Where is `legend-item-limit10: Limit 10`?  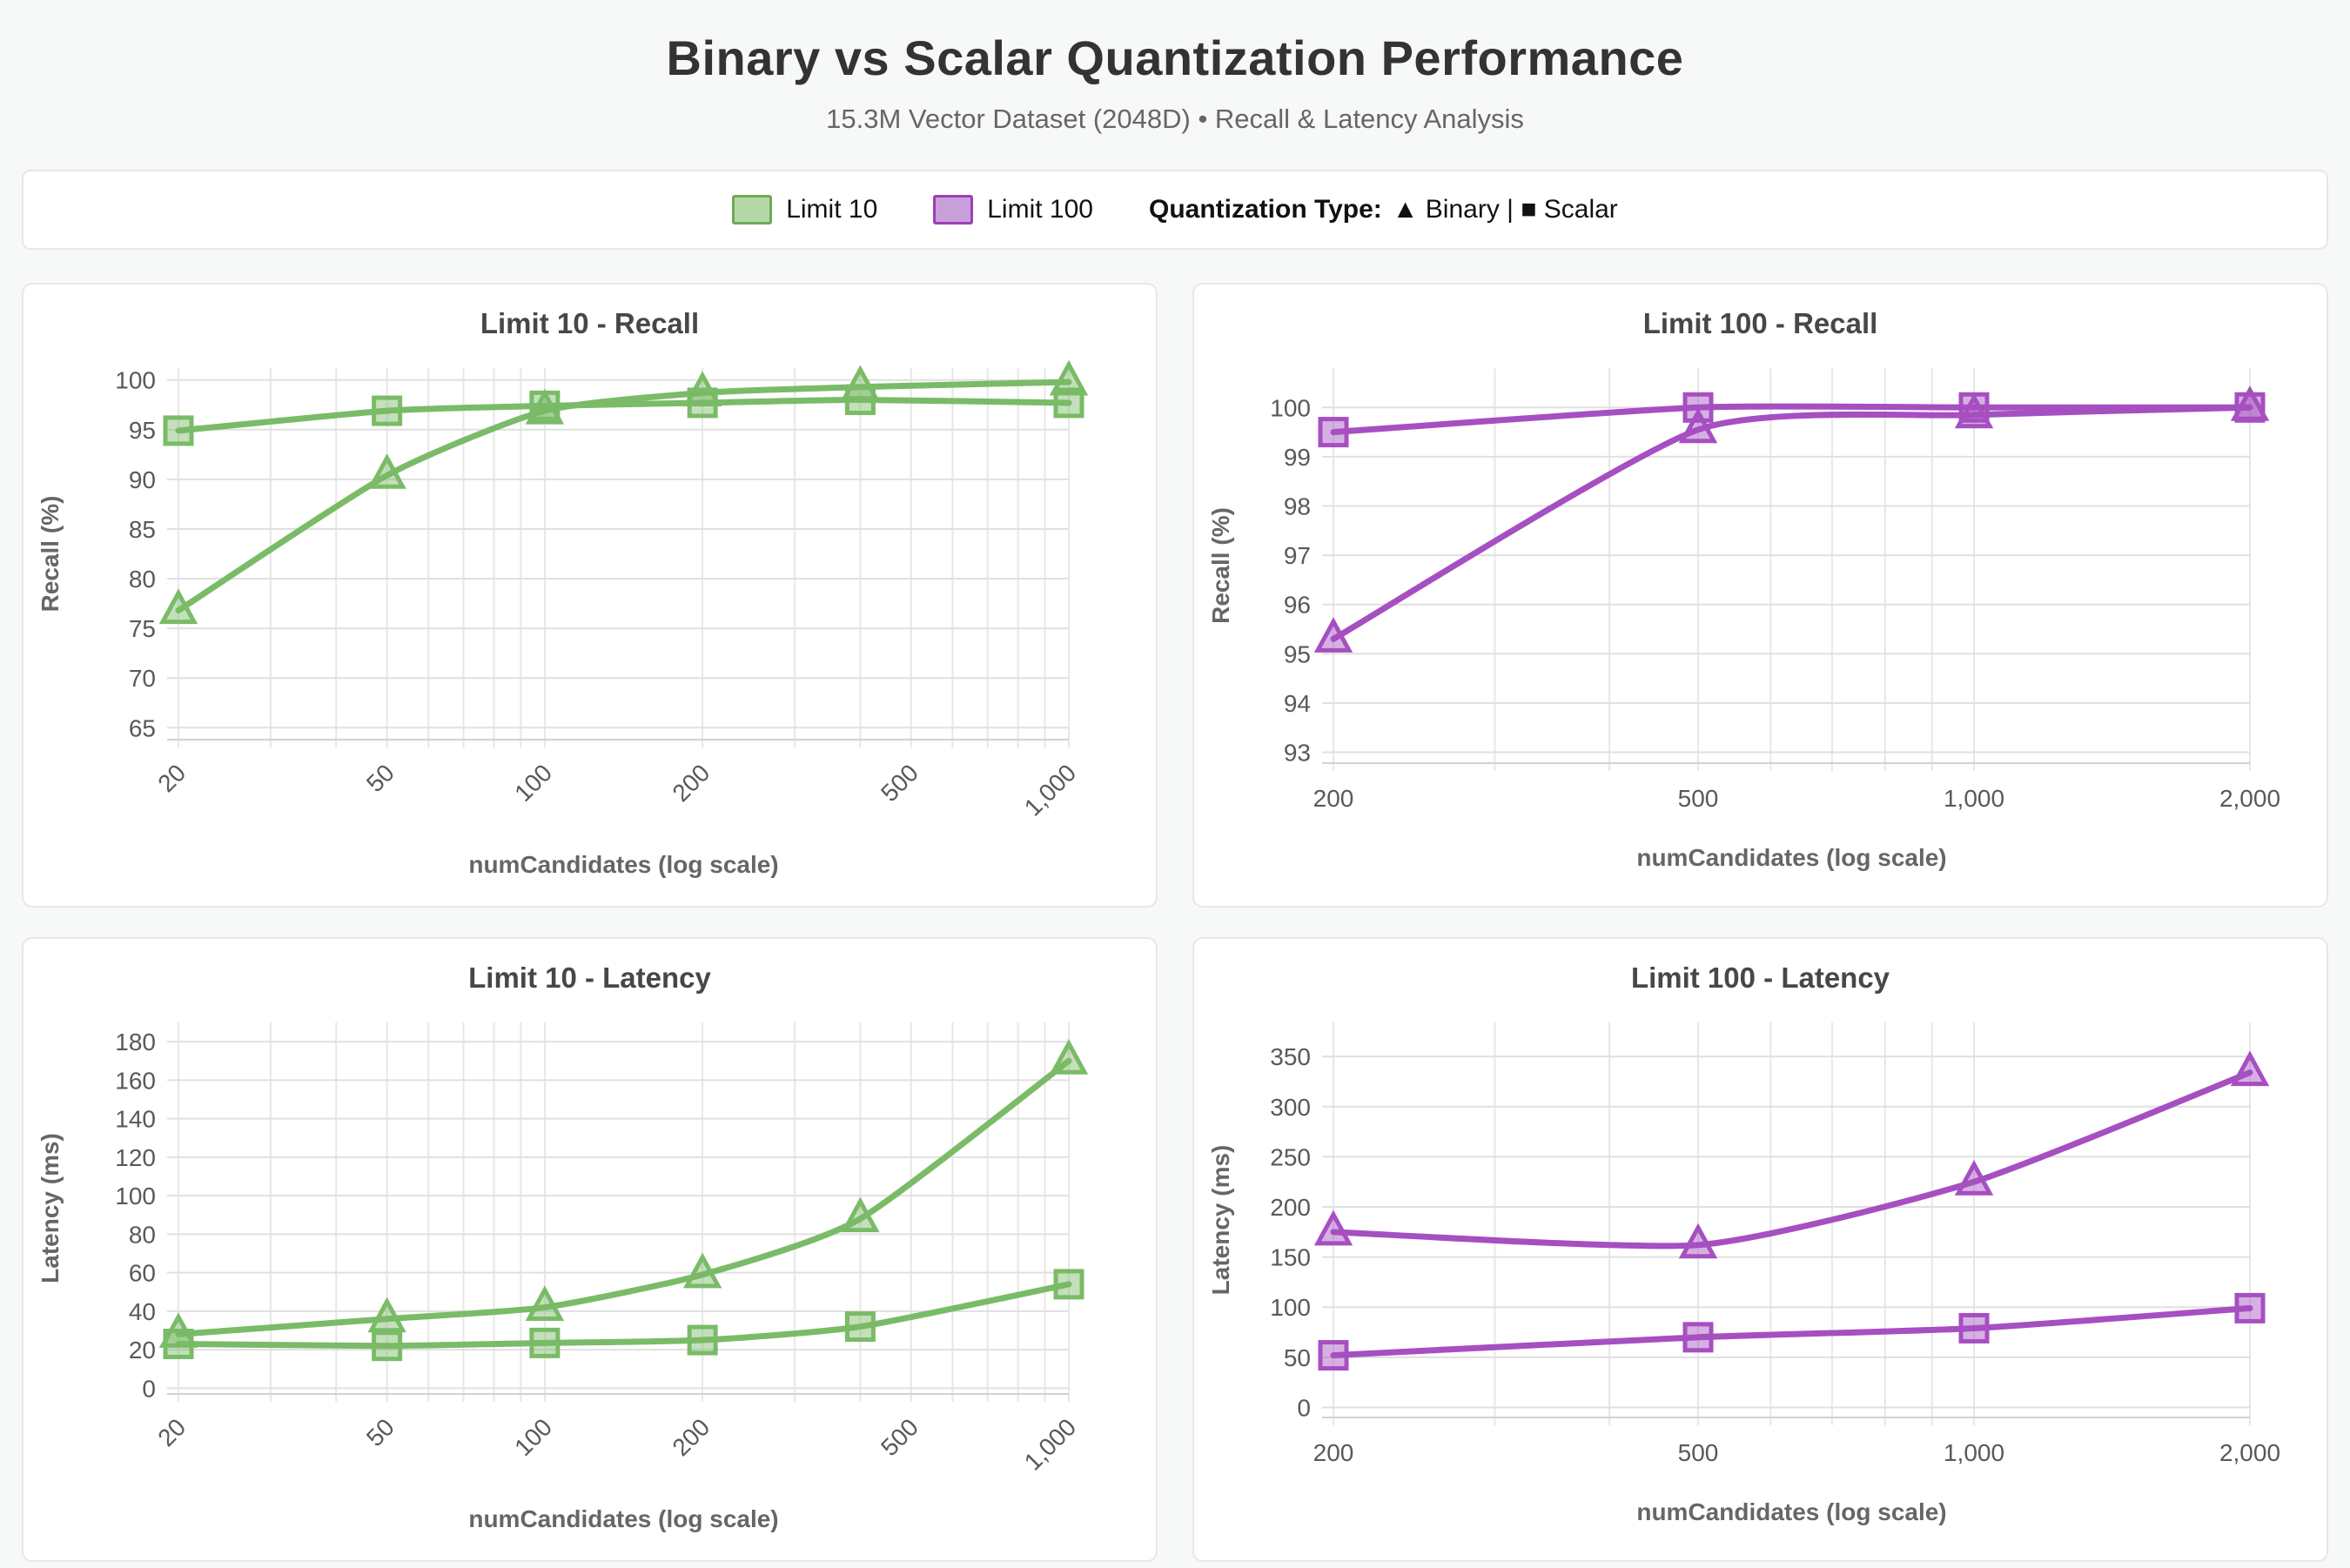 legend-item-limit10: Limit 10 is located at coordinates (805, 210).